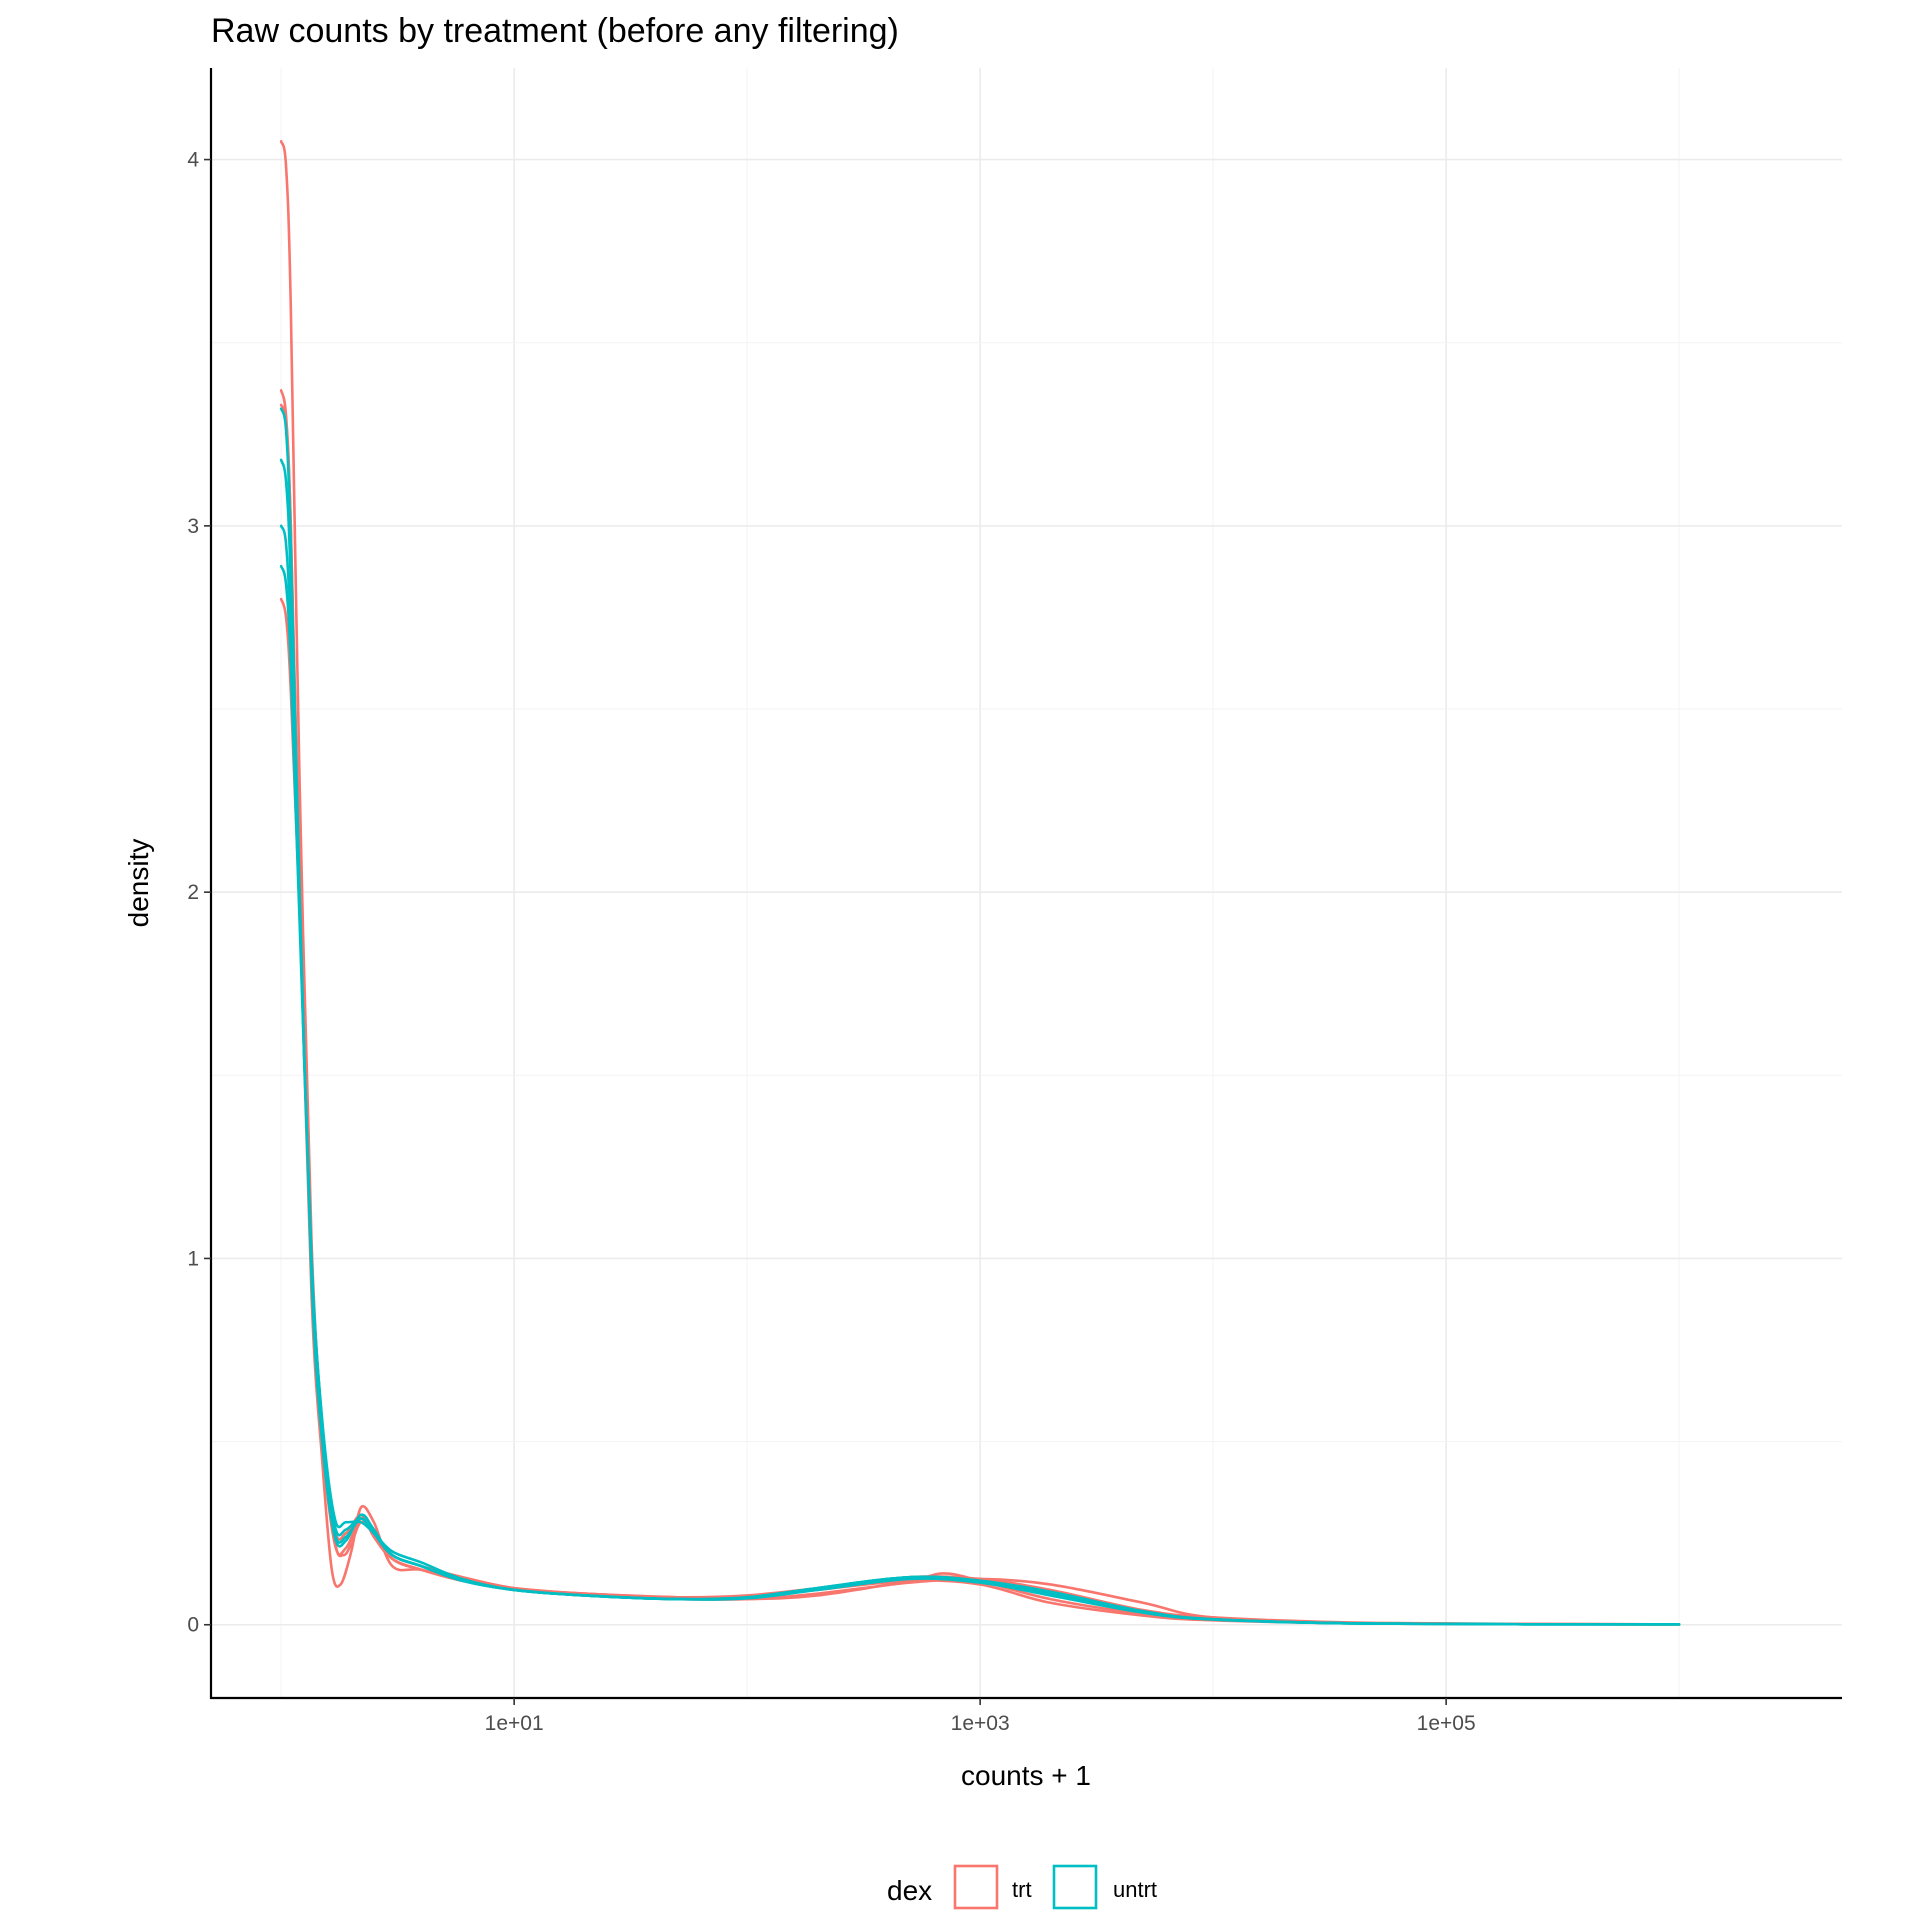  What do you see at coordinates (1026, 1775) in the screenshot?
I see `x-axis-title: counts + 1` at bounding box center [1026, 1775].